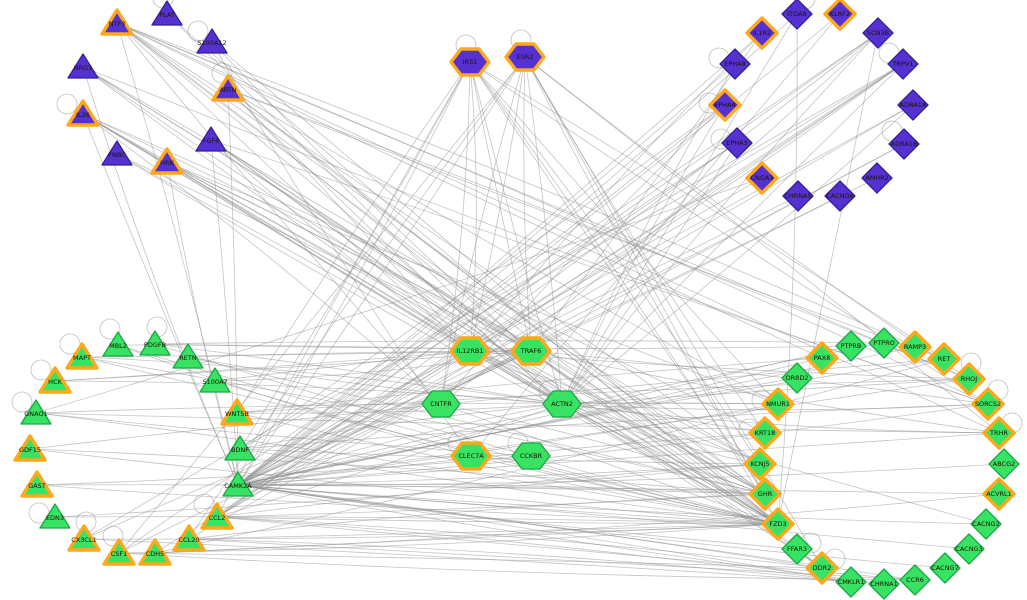 This screenshot has height=600, width=1027. Describe the element at coordinates (878, 33) in the screenshot. I see `node-SCN3B: SCN3B` at that location.